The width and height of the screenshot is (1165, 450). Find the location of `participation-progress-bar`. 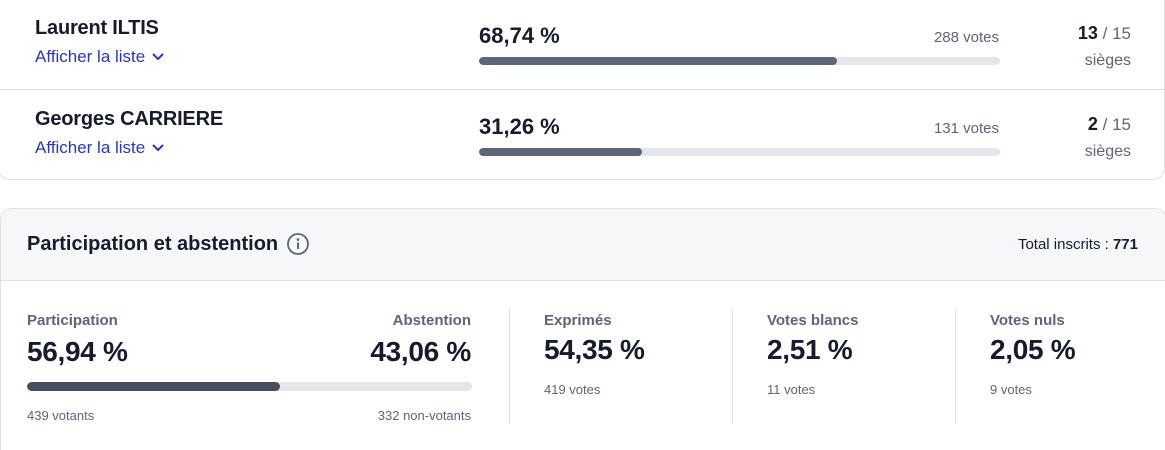

participation-progress-bar is located at coordinates (249, 386).